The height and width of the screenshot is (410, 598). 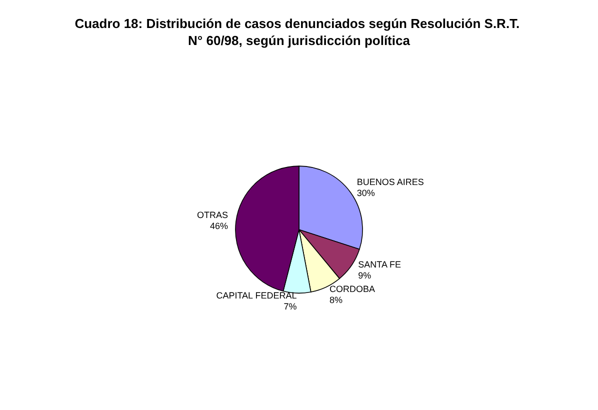 What do you see at coordinates (290, 307) in the screenshot?
I see `data-label: 7%` at bounding box center [290, 307].